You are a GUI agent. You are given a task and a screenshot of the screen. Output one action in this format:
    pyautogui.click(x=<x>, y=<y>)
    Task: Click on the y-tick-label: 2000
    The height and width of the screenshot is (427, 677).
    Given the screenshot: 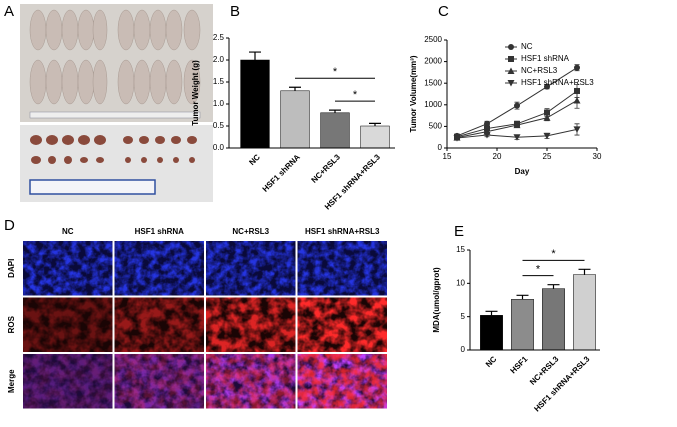 What is the action you would take?
    pyautogui.click(x=433, y=61)
    